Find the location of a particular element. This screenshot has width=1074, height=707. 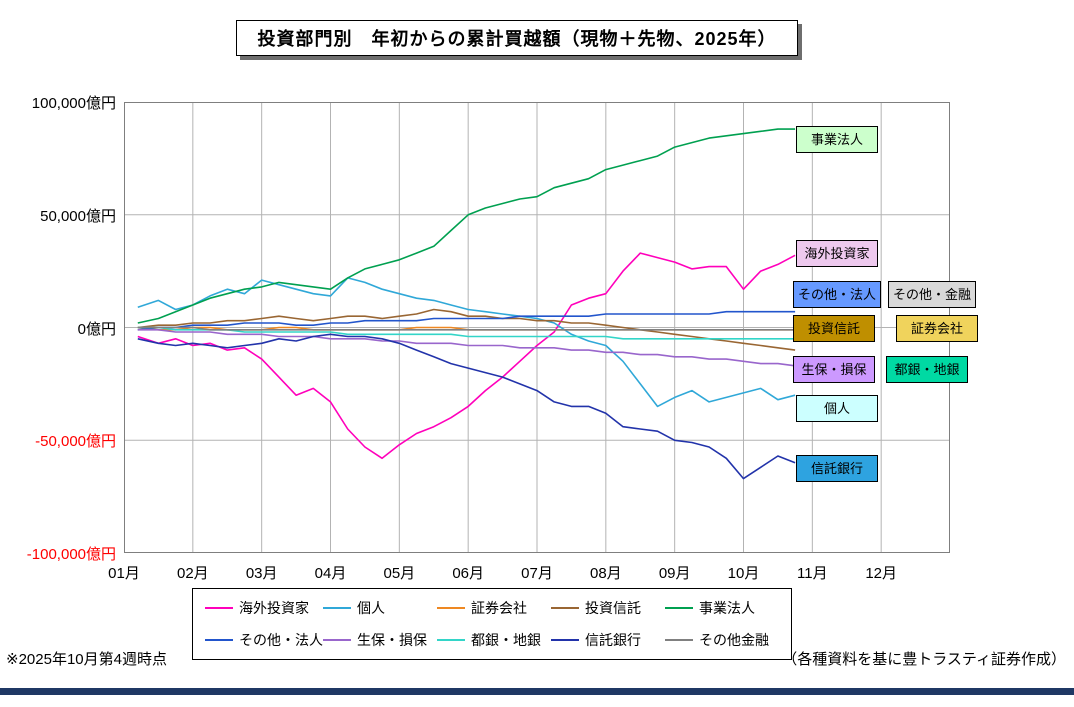

series-line-investment-trusts is located at coordinates (466, 329).